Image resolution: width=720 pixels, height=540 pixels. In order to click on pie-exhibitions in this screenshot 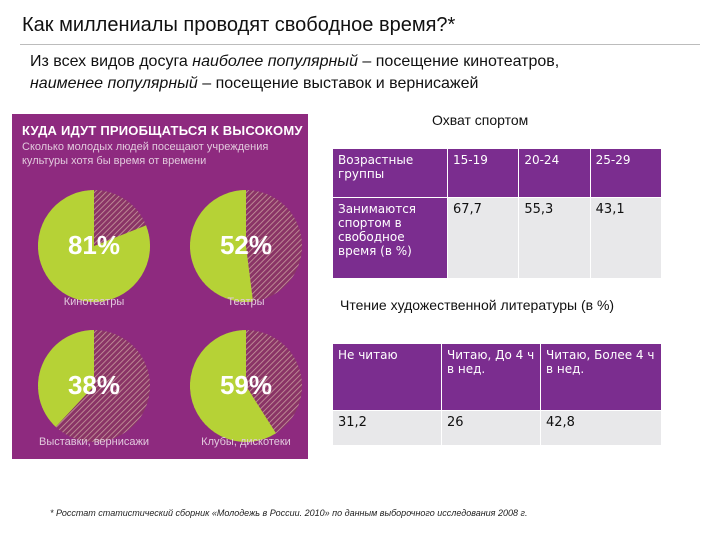, I will do `click(94, 386)`.